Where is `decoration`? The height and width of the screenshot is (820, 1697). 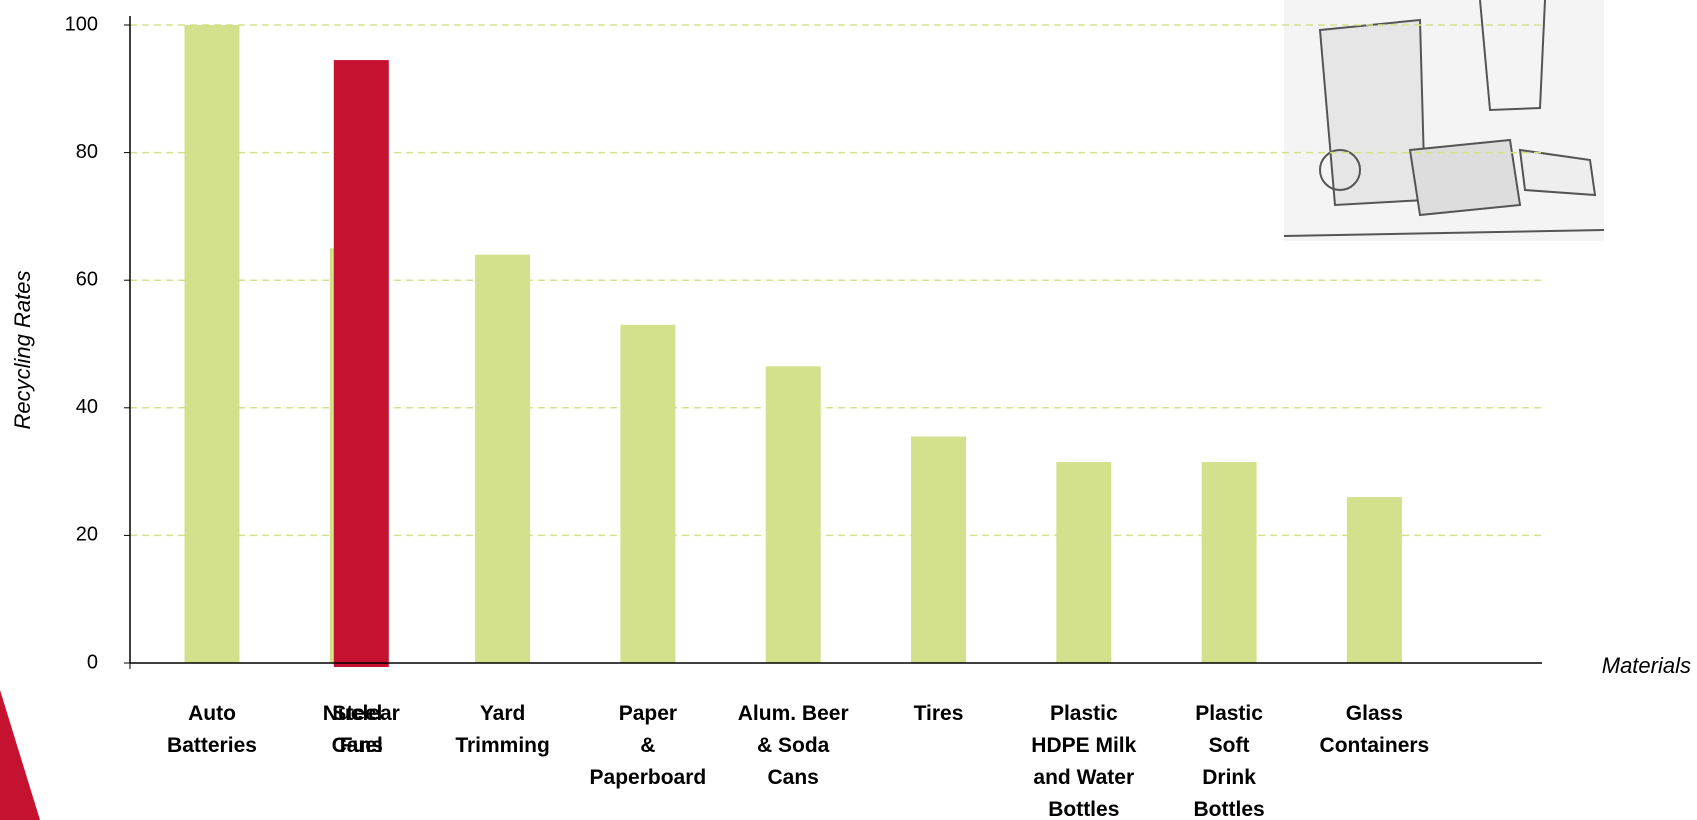
decoration is located at coordinates (20, 755).